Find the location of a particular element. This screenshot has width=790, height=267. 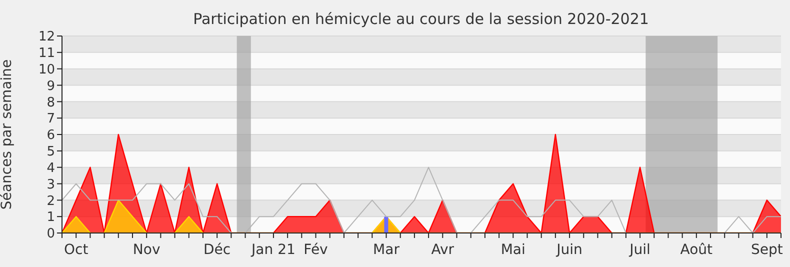

y-axis-title: Séances par semaine is located at coordinates (7, 134).